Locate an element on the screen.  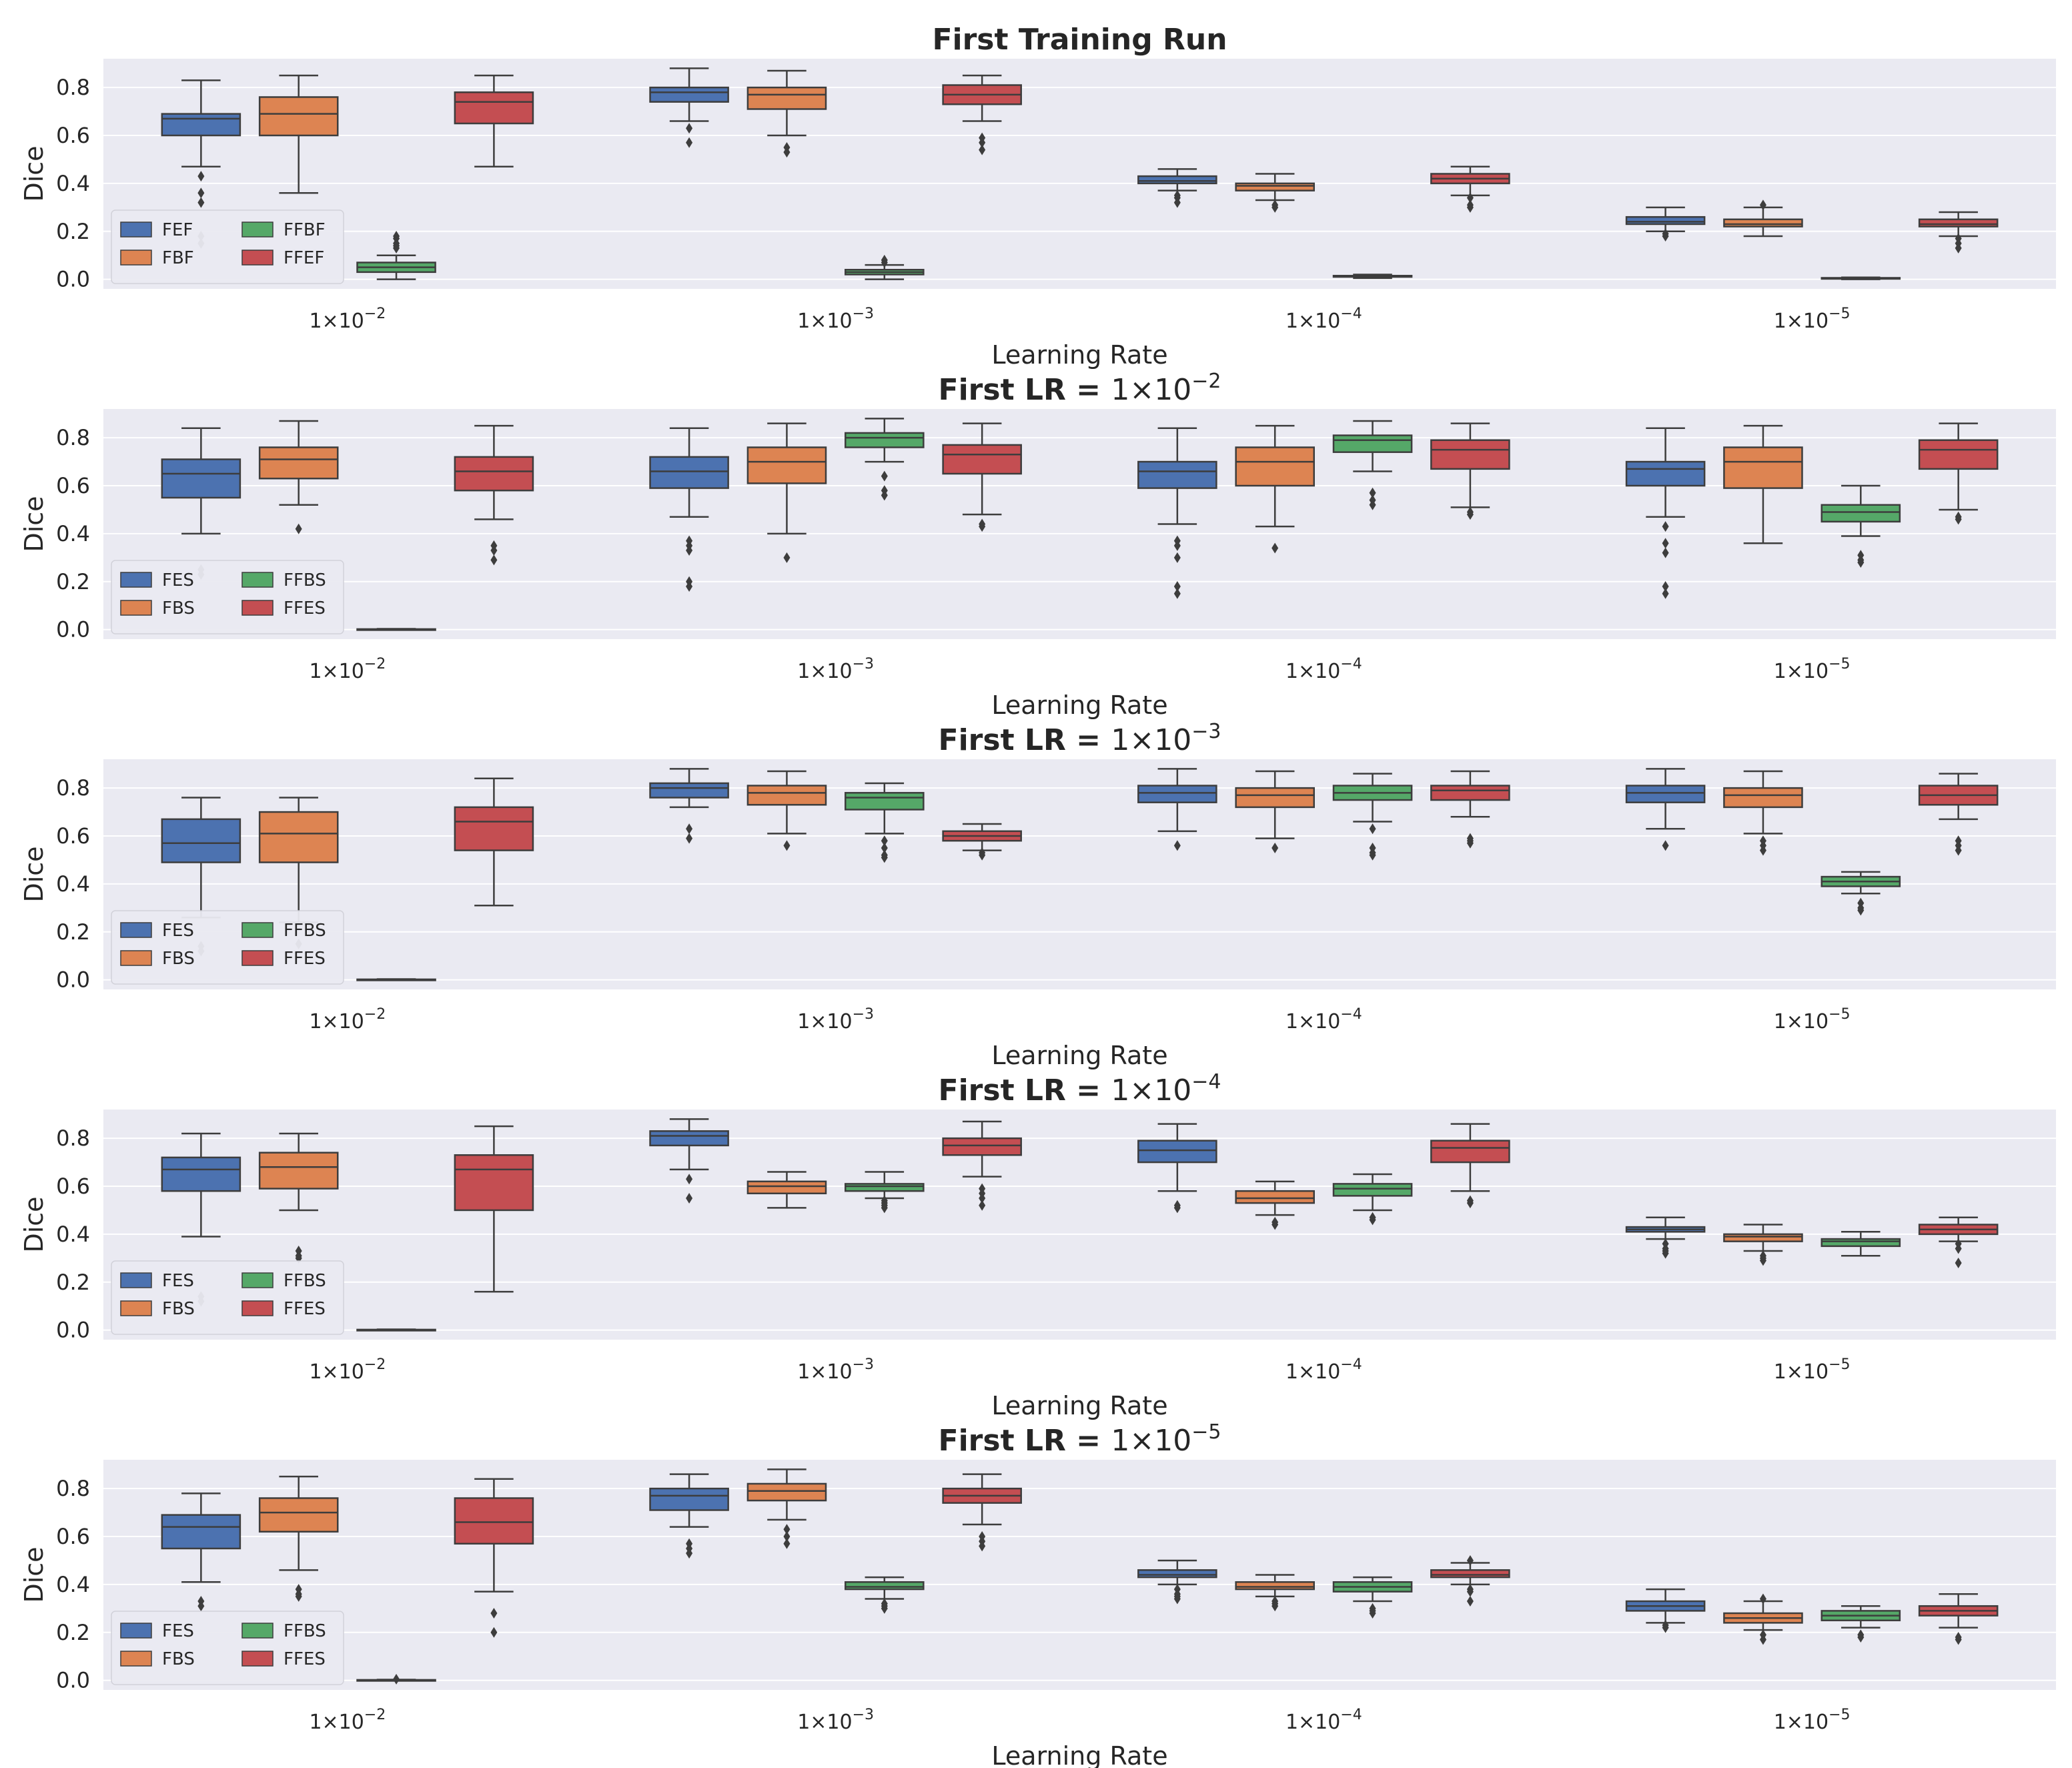
x-tick-label: 1×10⁻⁴ is located at coordinates (1324, 1370).